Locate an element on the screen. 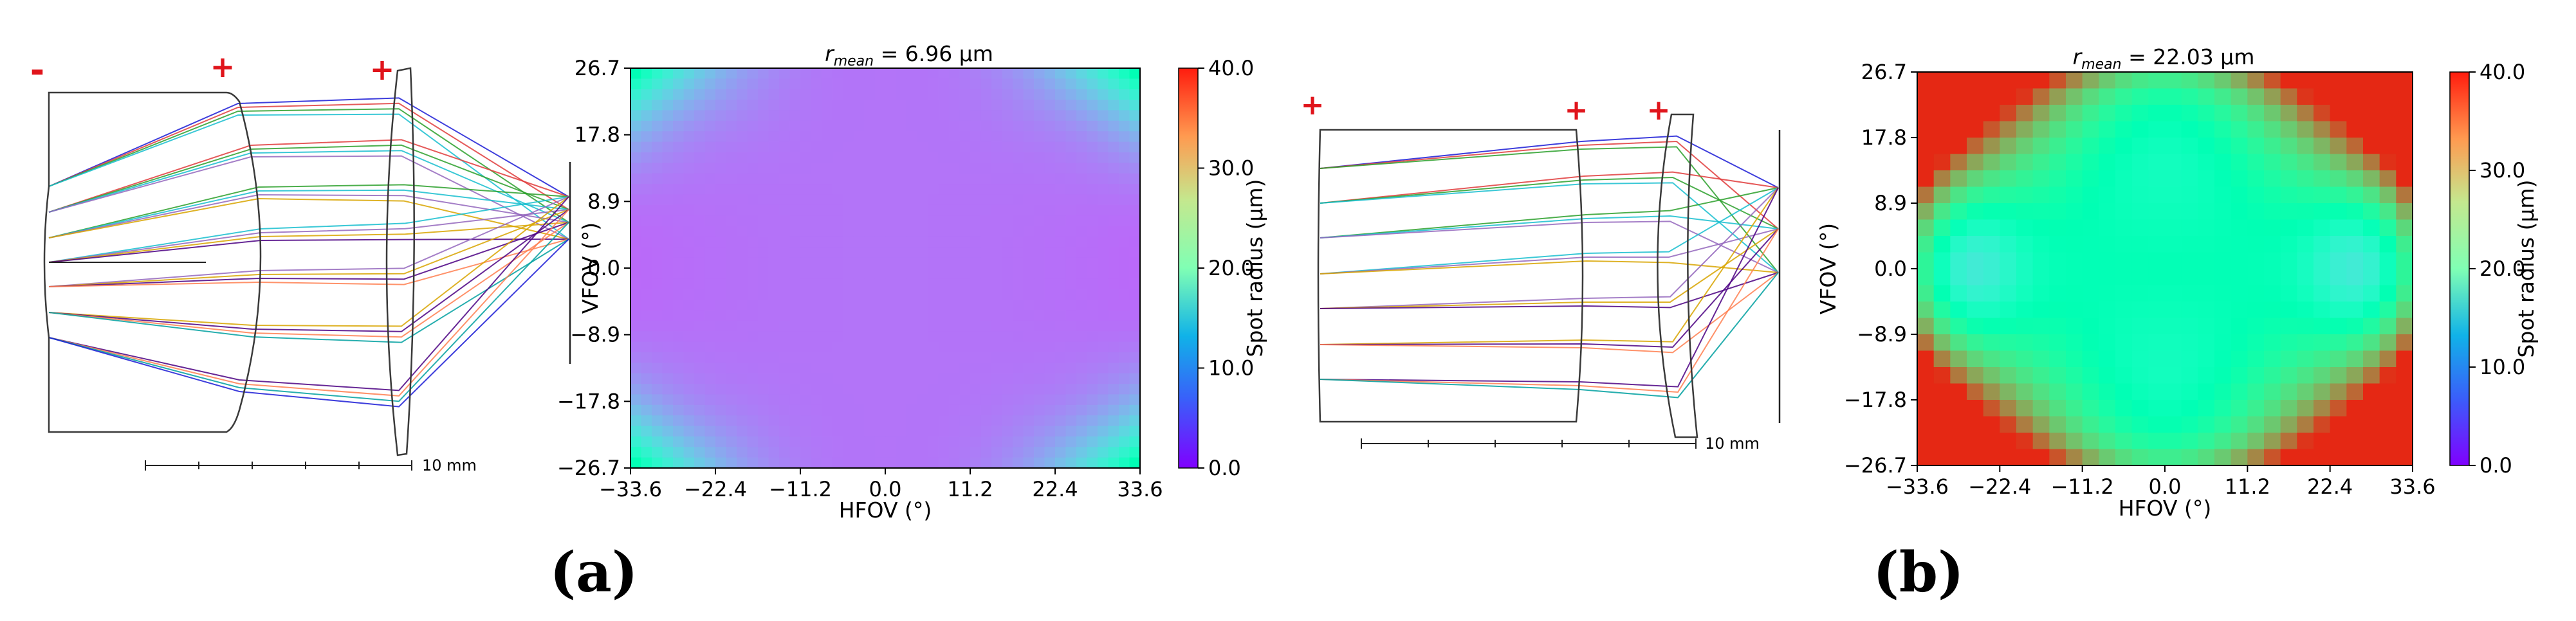  colorbar-ticks-a: 40.030.020.010.00.0 is located at coordinates (1226, 268).